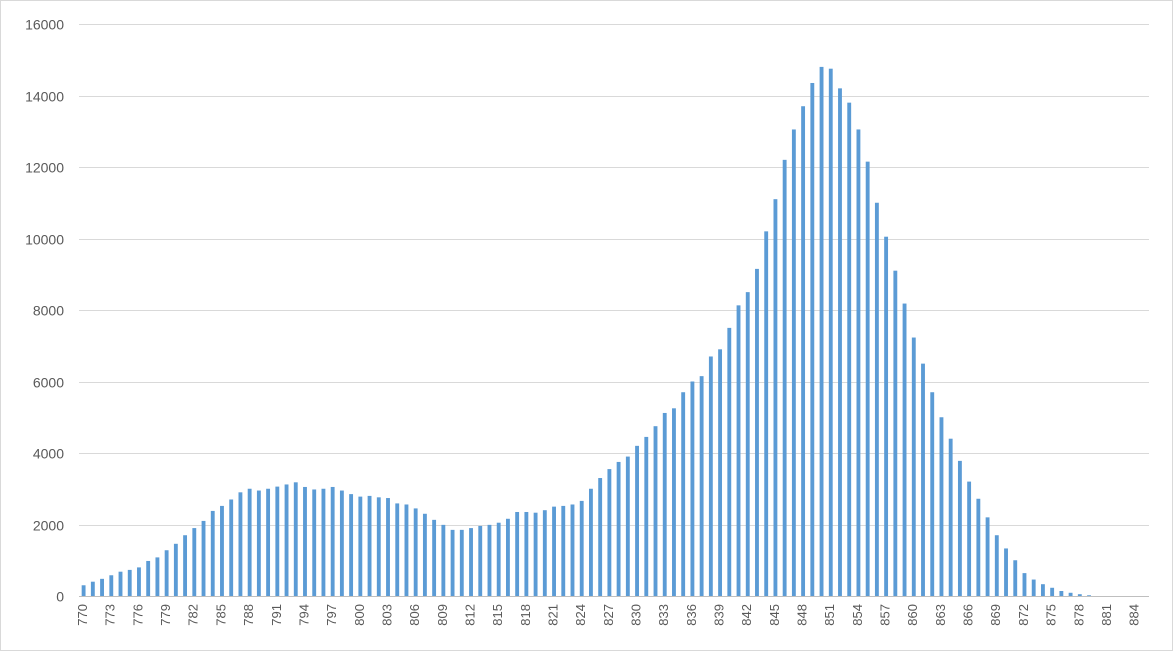 Image resolution: width=1173 pixels, height=651 pixels. What do you see at coordinates (193, 615) in the screenshot?
I see `x-tick-label: 782` at bounding box center [193, 615].